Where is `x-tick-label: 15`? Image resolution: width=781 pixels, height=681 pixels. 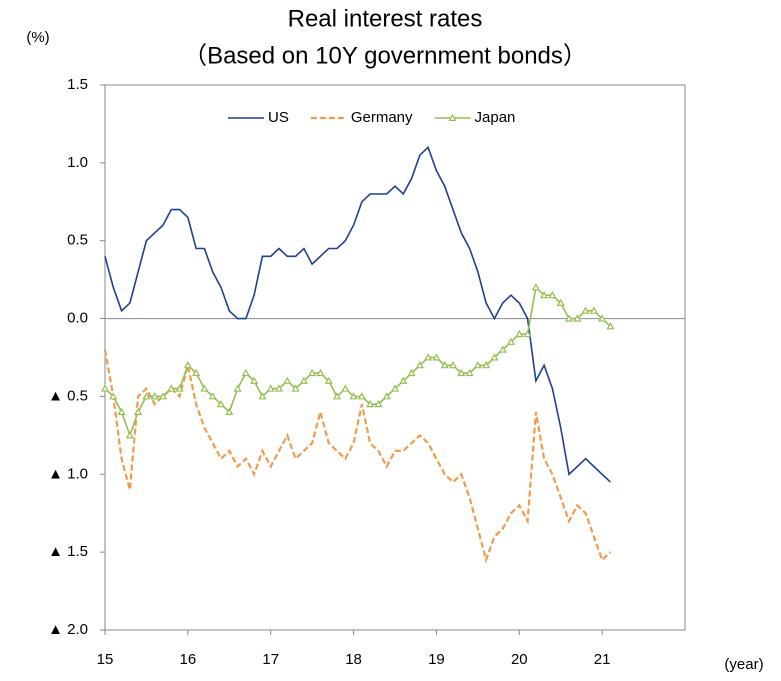 x-tick-label: 15 is located at coordinates (105, 659).